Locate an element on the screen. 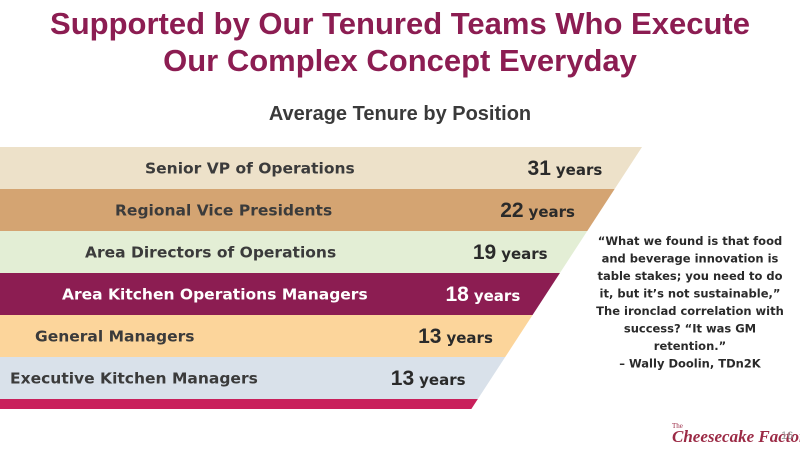 The width and height of the screenshot is (800, 450). accent-strip is located at coordinates (239, 404).